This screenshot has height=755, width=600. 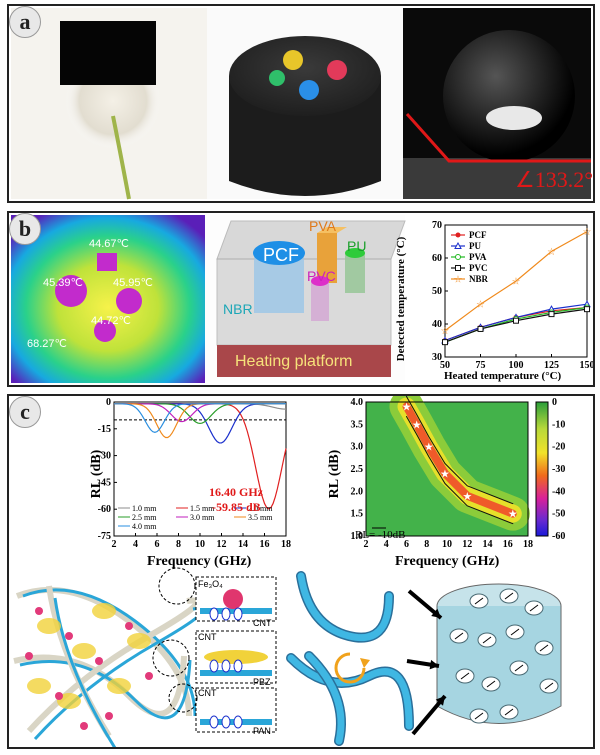 I want to click on chart-b-ytick-label: 70, so click(x=437, y=225).